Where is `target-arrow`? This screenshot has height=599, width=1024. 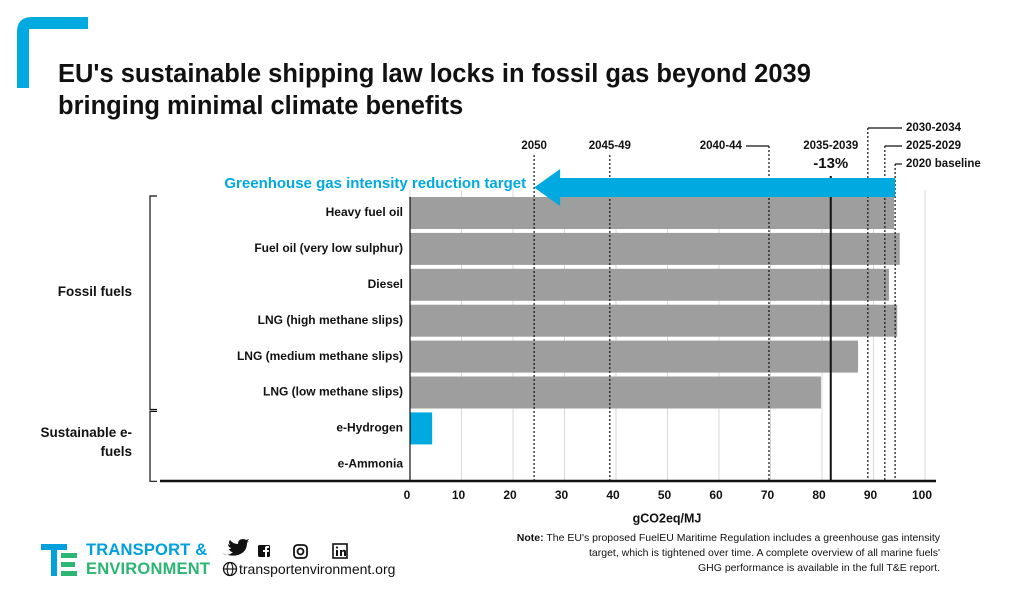 target-arrow is located at coordinates (715, 187).